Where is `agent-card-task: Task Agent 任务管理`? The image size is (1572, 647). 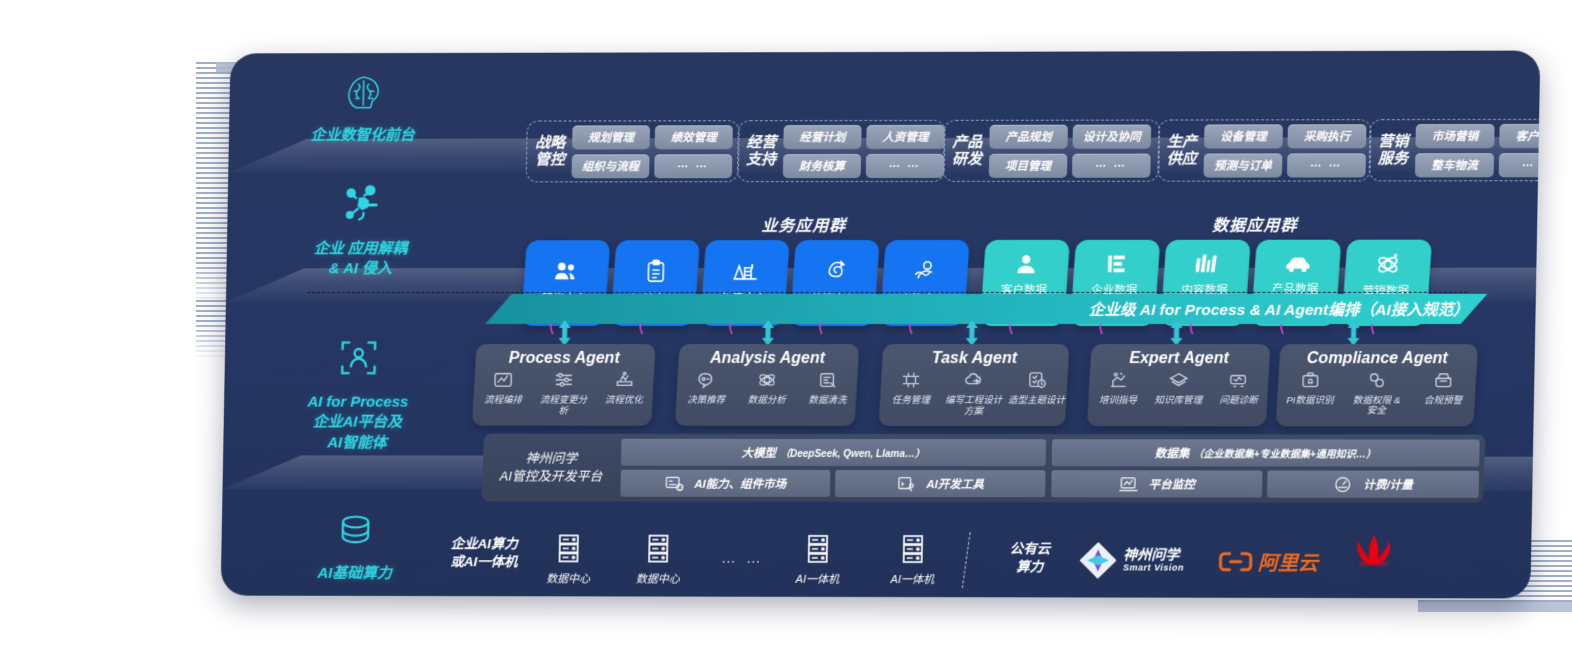
agent-card-task: Task Agent 任务管理 is located at coordinates (974, 385).